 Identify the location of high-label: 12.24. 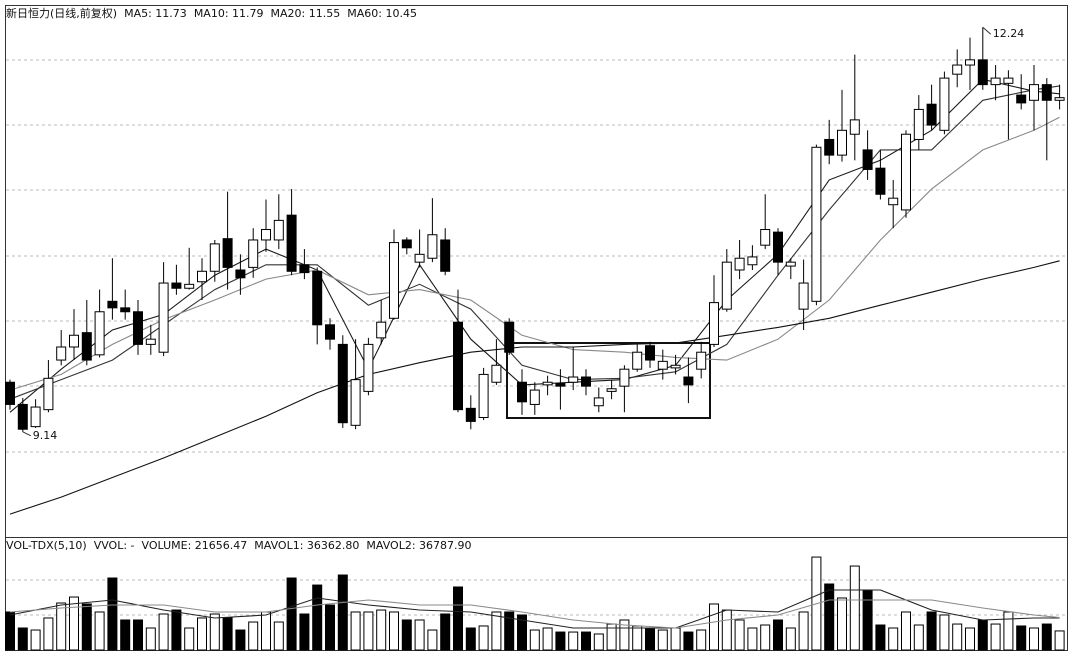
(1009, 33).